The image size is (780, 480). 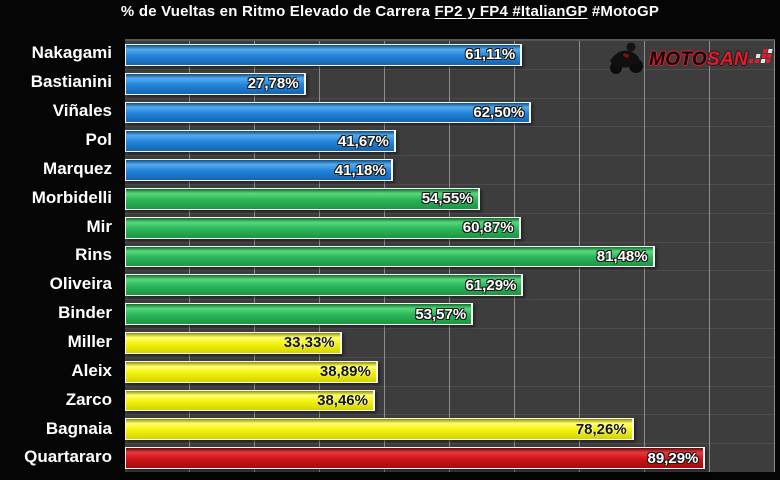 I want to click on bar-row: 61,11%, so click(x=450, y=55).